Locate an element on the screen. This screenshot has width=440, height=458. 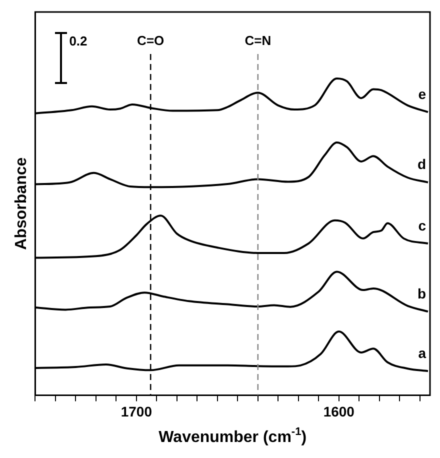
x-tick-label: 1700 is located at coordinates (136, 411).